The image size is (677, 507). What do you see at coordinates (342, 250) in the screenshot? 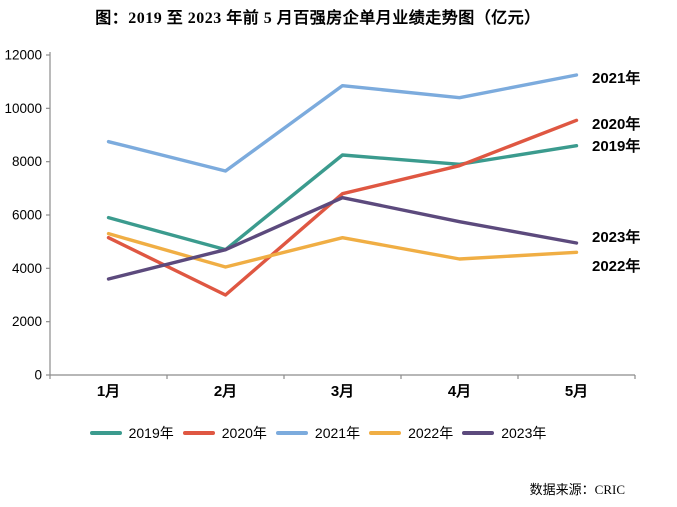
I see `series-line-2022年` at bounding box center [342, 250].